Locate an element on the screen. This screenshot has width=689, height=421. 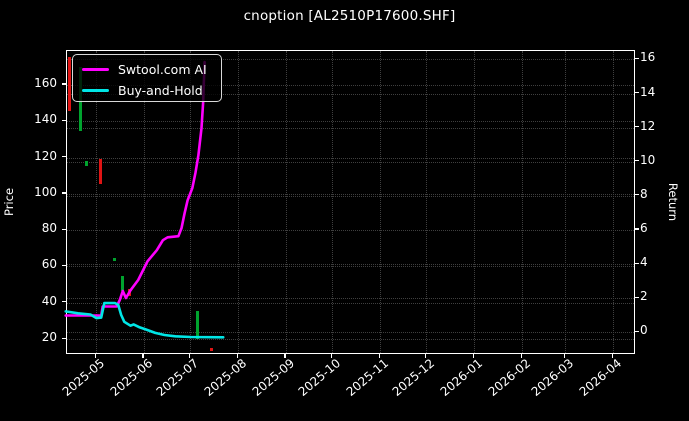
return-axis-label: Return is located at coordinates (673, 202).